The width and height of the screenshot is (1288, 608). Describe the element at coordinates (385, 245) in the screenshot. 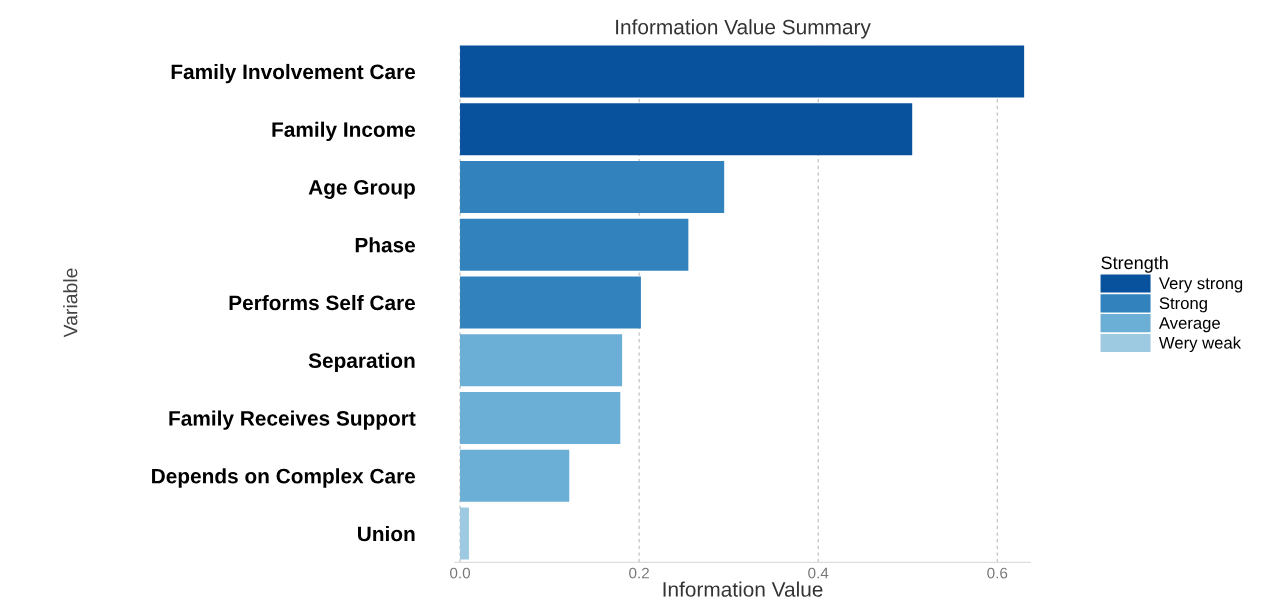

I see `y-tick-label: Phase` at that location.